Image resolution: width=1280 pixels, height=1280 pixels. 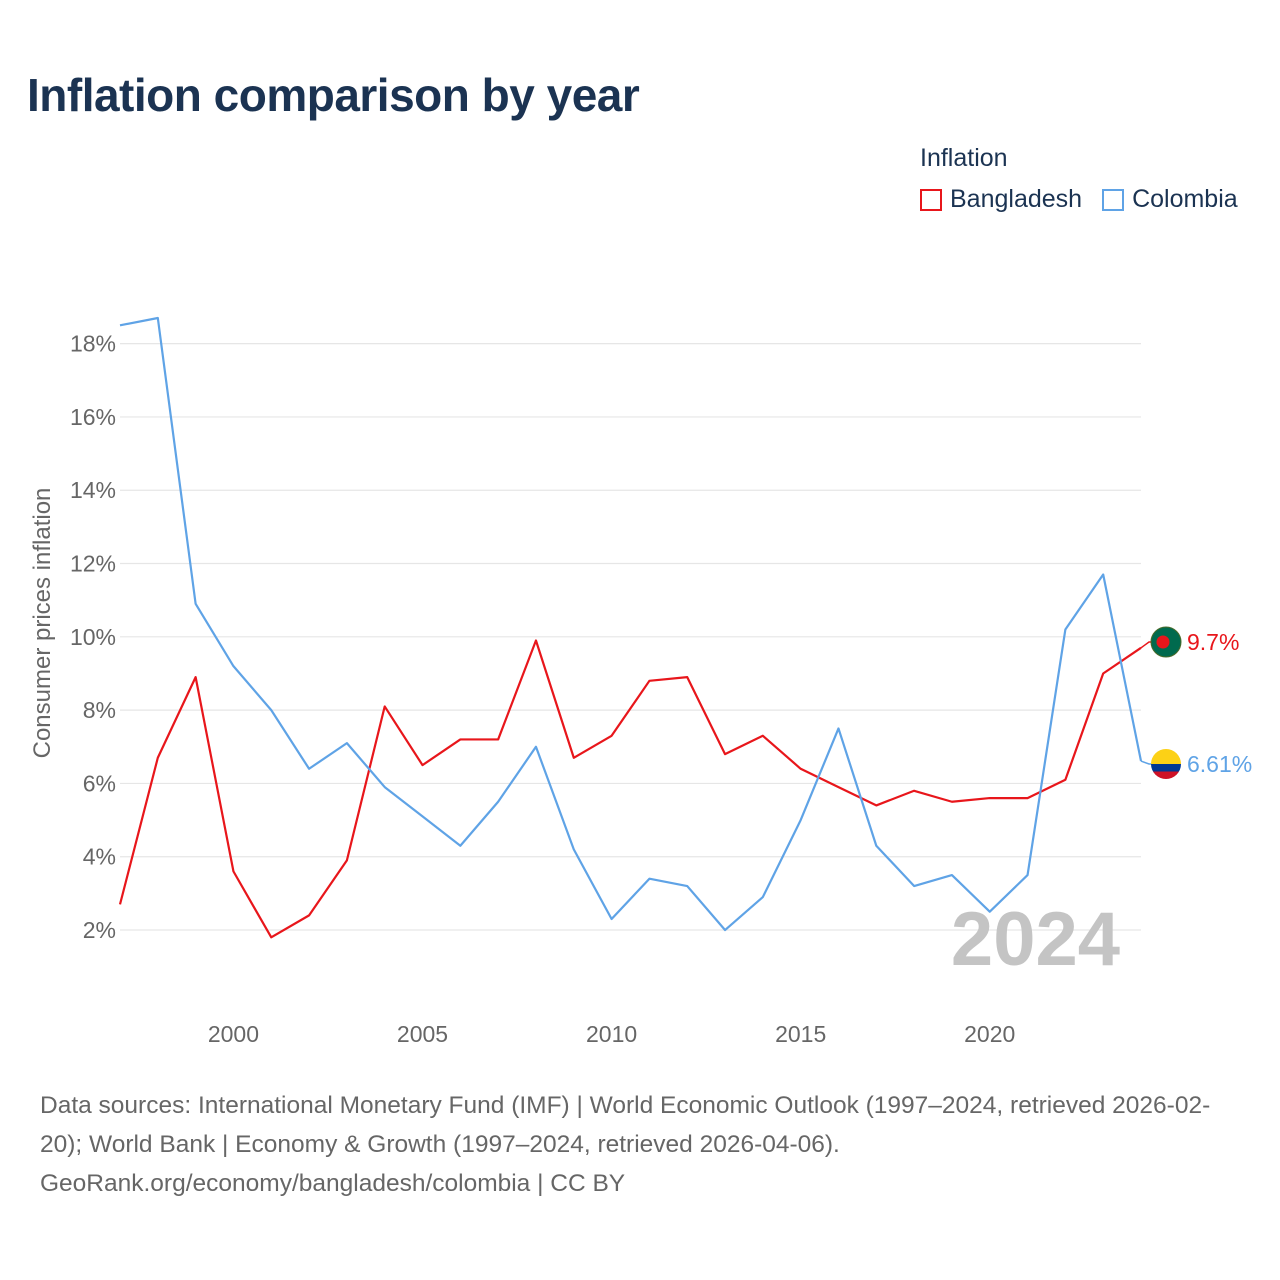 I want to click on x-tick-label: 2020, so click(x=989, y=1034).